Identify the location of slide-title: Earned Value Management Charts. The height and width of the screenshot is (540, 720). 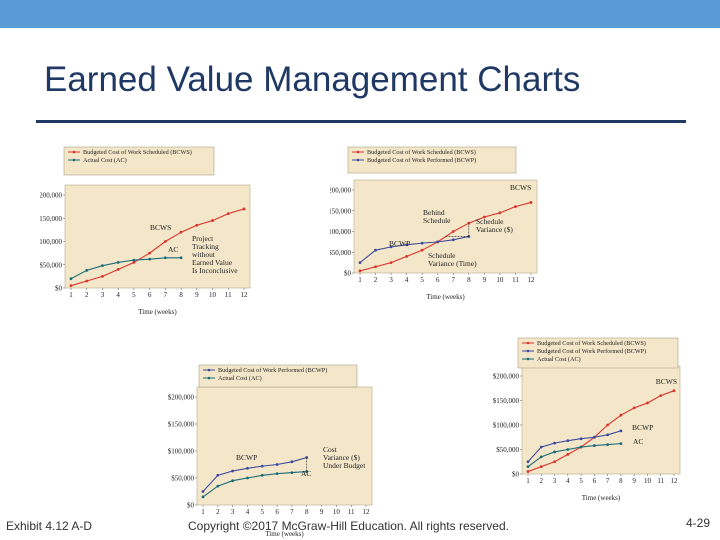
(312, 79).